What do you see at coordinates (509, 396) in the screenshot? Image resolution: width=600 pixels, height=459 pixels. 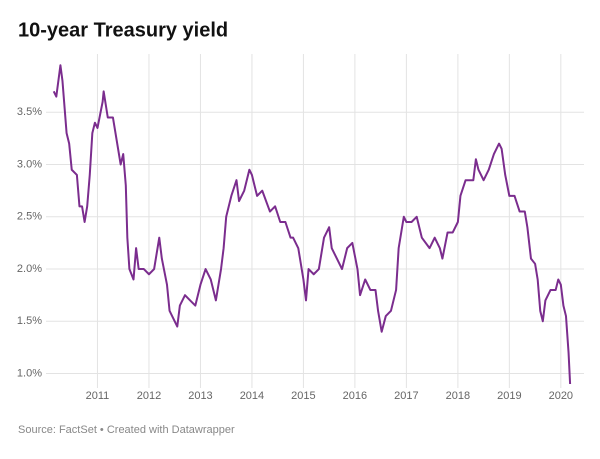 I see `x-tick-label: 2019` at bounding box center [509, 396].